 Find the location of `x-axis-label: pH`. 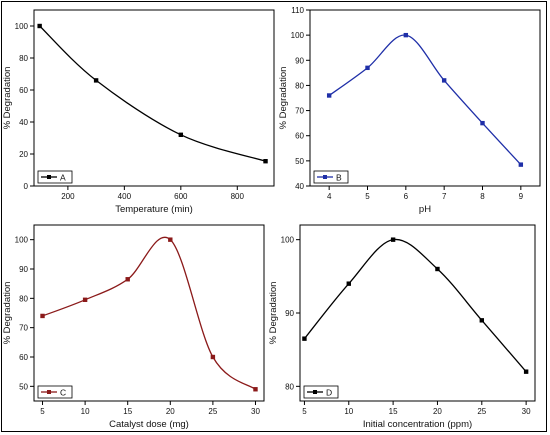

x-axis-label: pH is located at coordinates (425, 209).